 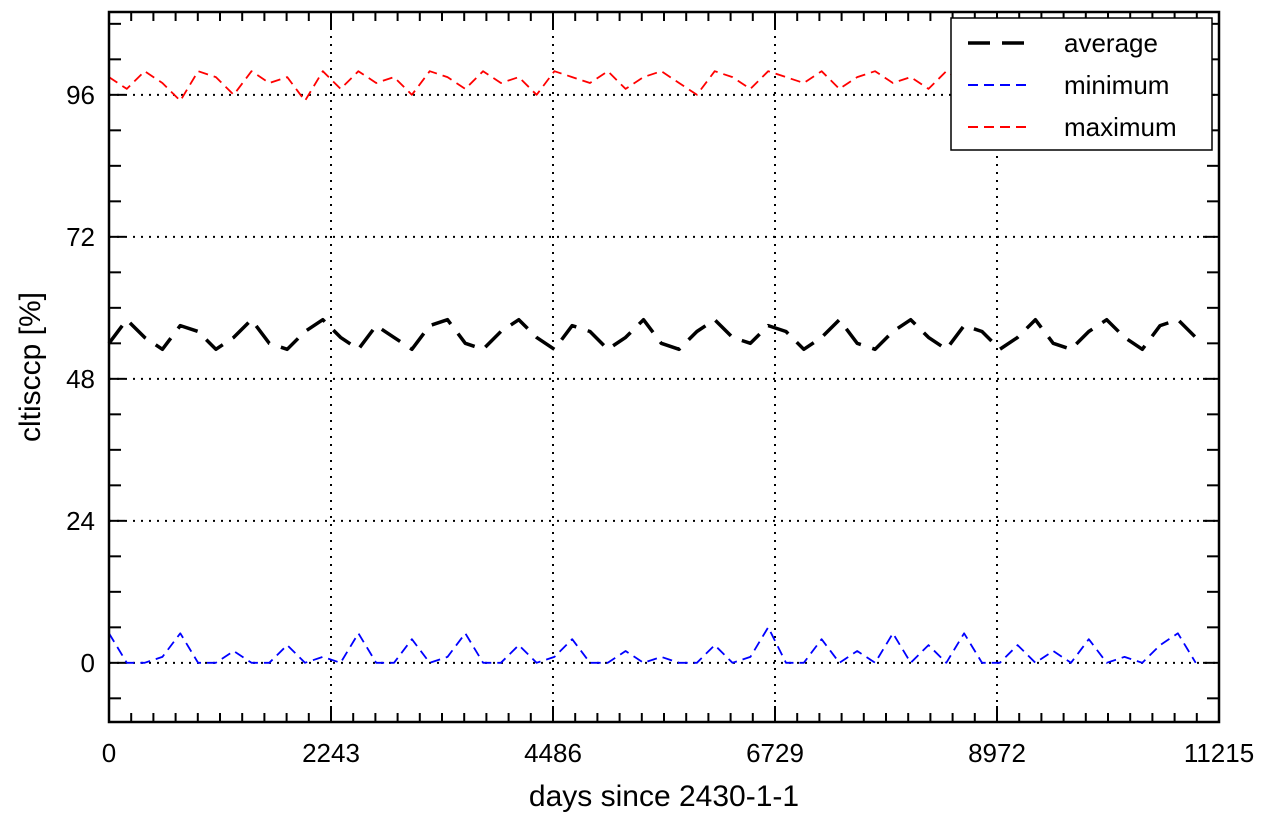 What do you see at coordinates (30, 367) in the screenshot?
I see `y-axis-title: cltisccp [%]` at bounding box center [30, 367].